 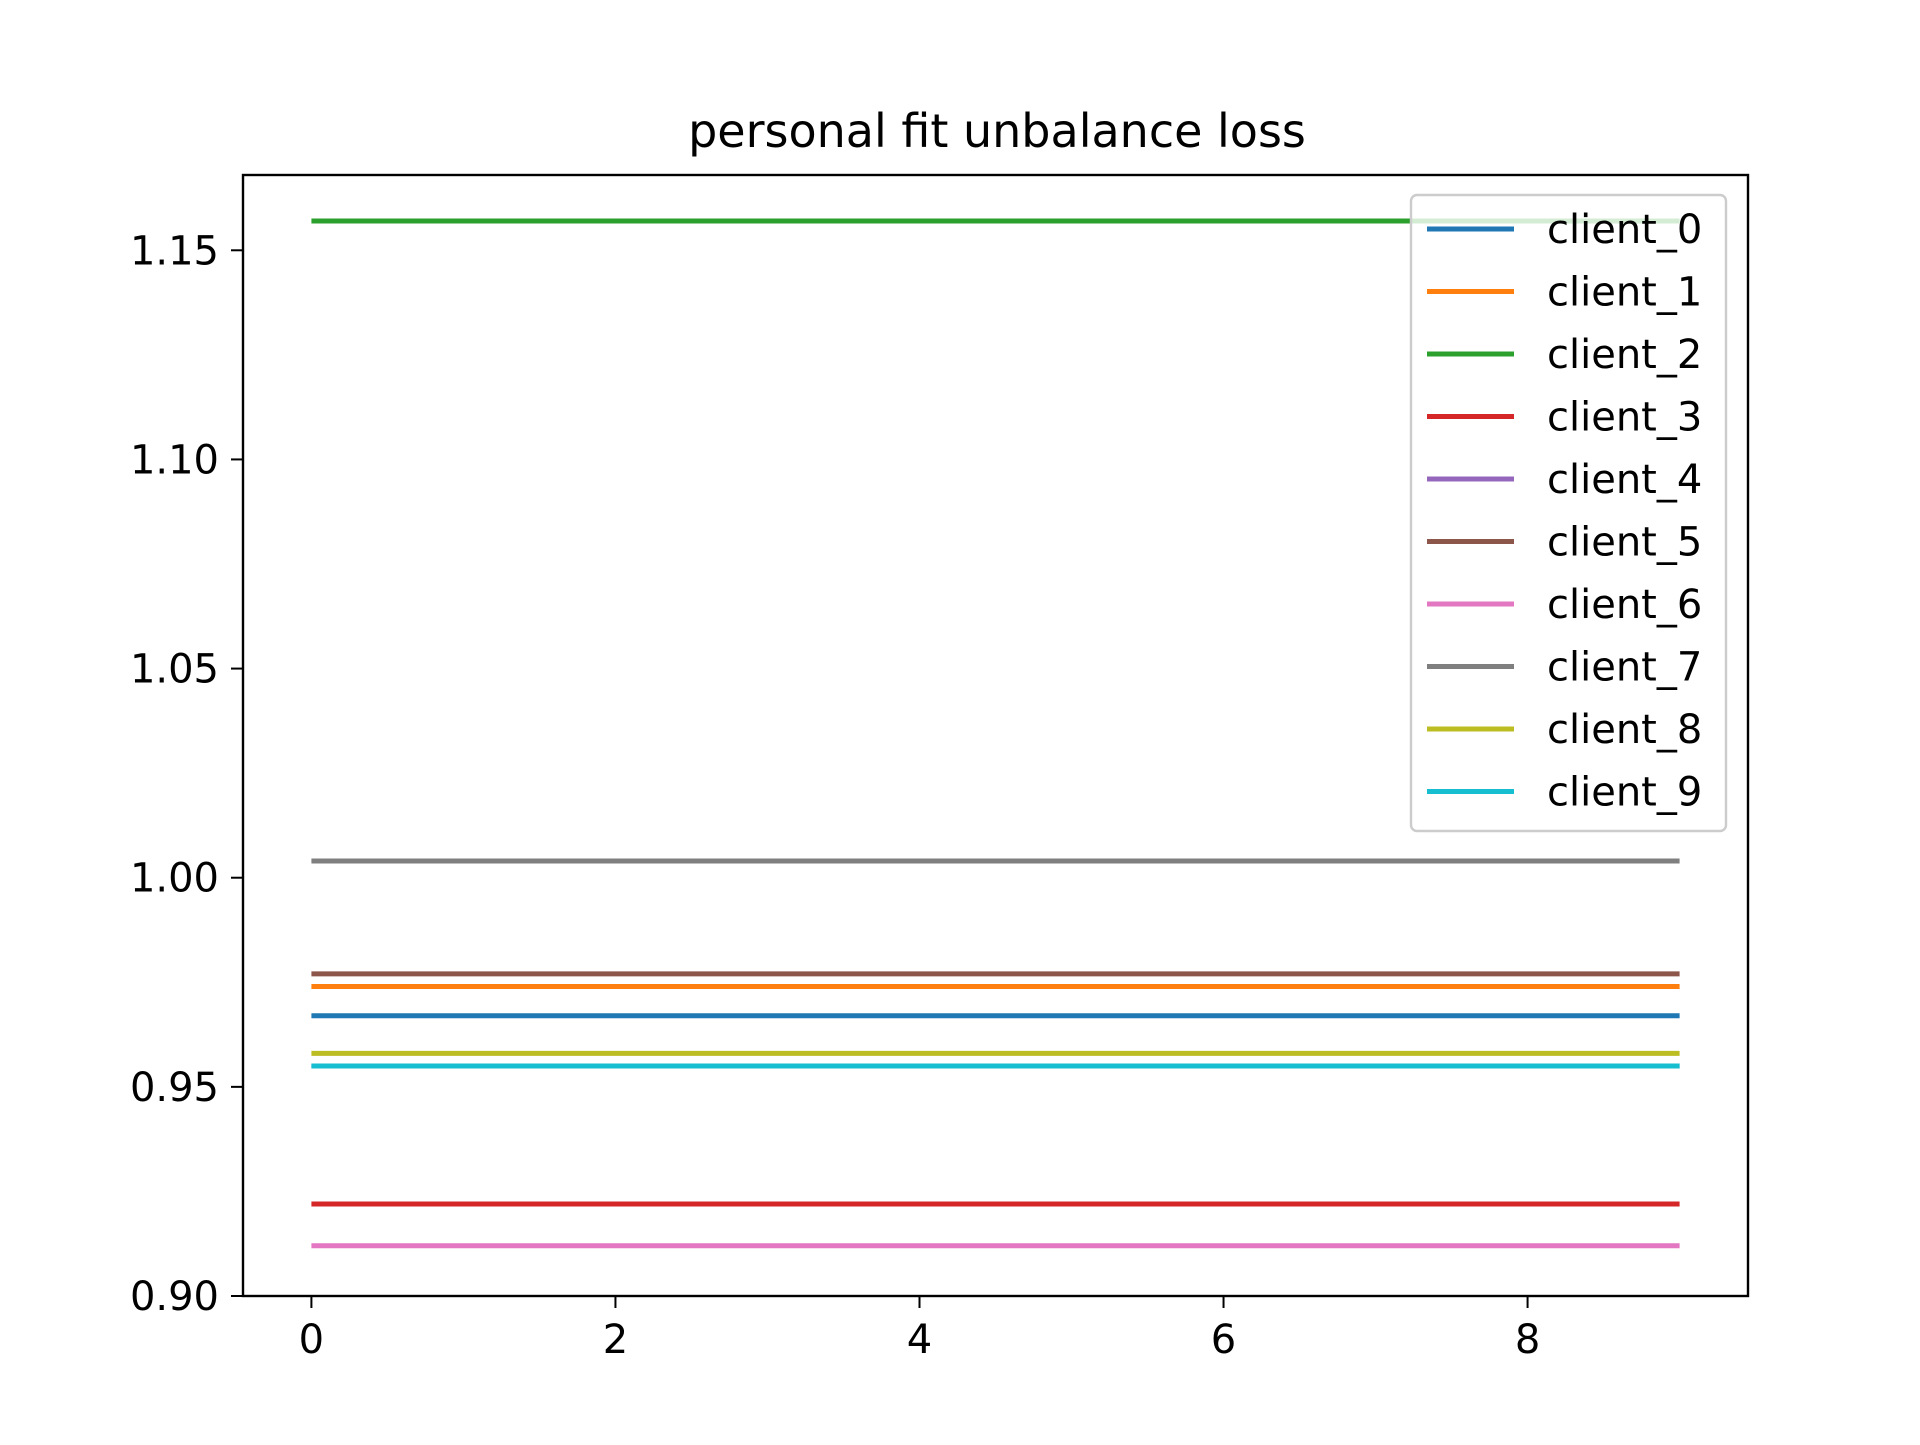 I want to click on legend-item-client-1: client_1, so click(x=1564, y=293).